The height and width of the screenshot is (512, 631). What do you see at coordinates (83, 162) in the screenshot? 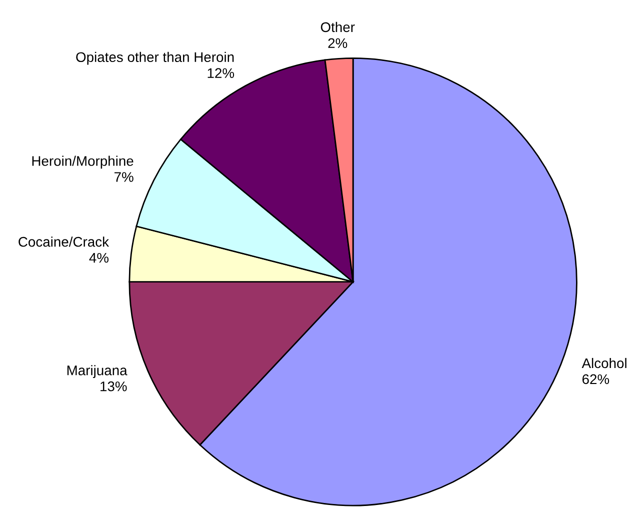
I see `slice-label: Heroin/Morphine` at bounding box center [83, 162].